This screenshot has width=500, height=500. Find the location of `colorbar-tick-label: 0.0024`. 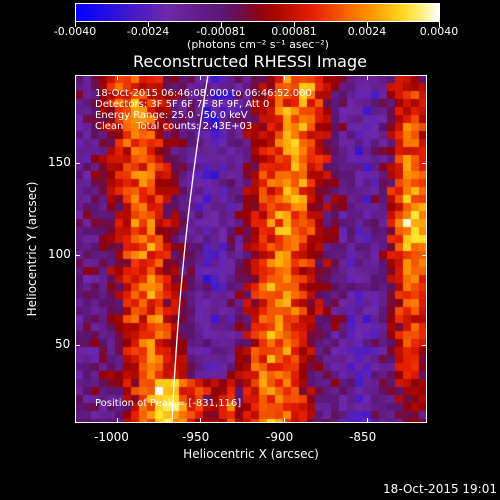

colorbar-tick-label: 0.0024 is located at coordinates (367, 31).